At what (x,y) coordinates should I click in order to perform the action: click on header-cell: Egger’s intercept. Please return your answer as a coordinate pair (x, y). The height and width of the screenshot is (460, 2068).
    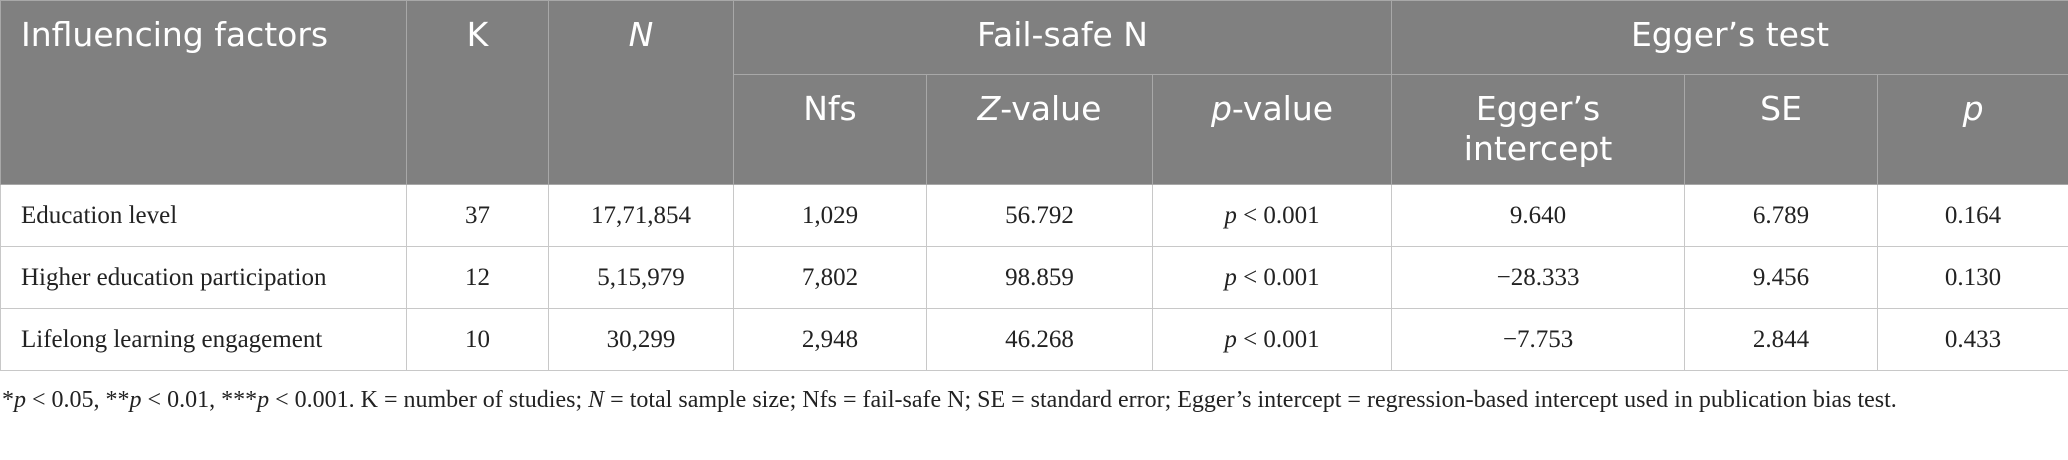
    Looking at the image, I should click on (1538, 129).